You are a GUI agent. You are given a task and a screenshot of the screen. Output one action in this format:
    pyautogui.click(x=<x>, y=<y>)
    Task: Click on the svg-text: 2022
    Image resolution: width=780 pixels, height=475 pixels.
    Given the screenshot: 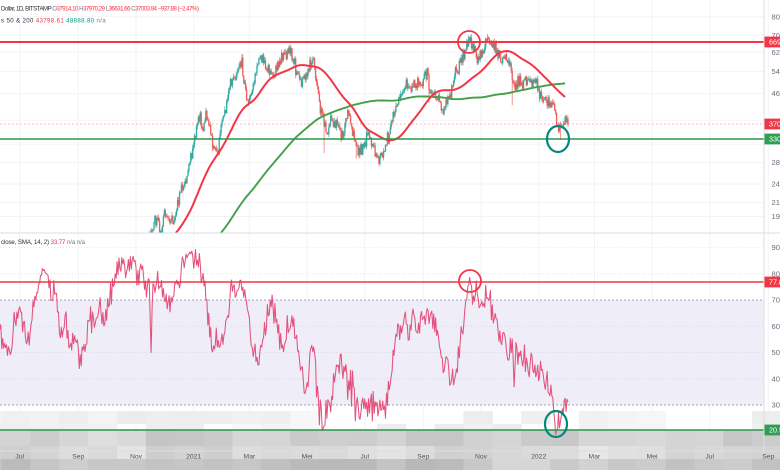 What is the action you would take?
    pyautogui.click(x=538, y=457)
    